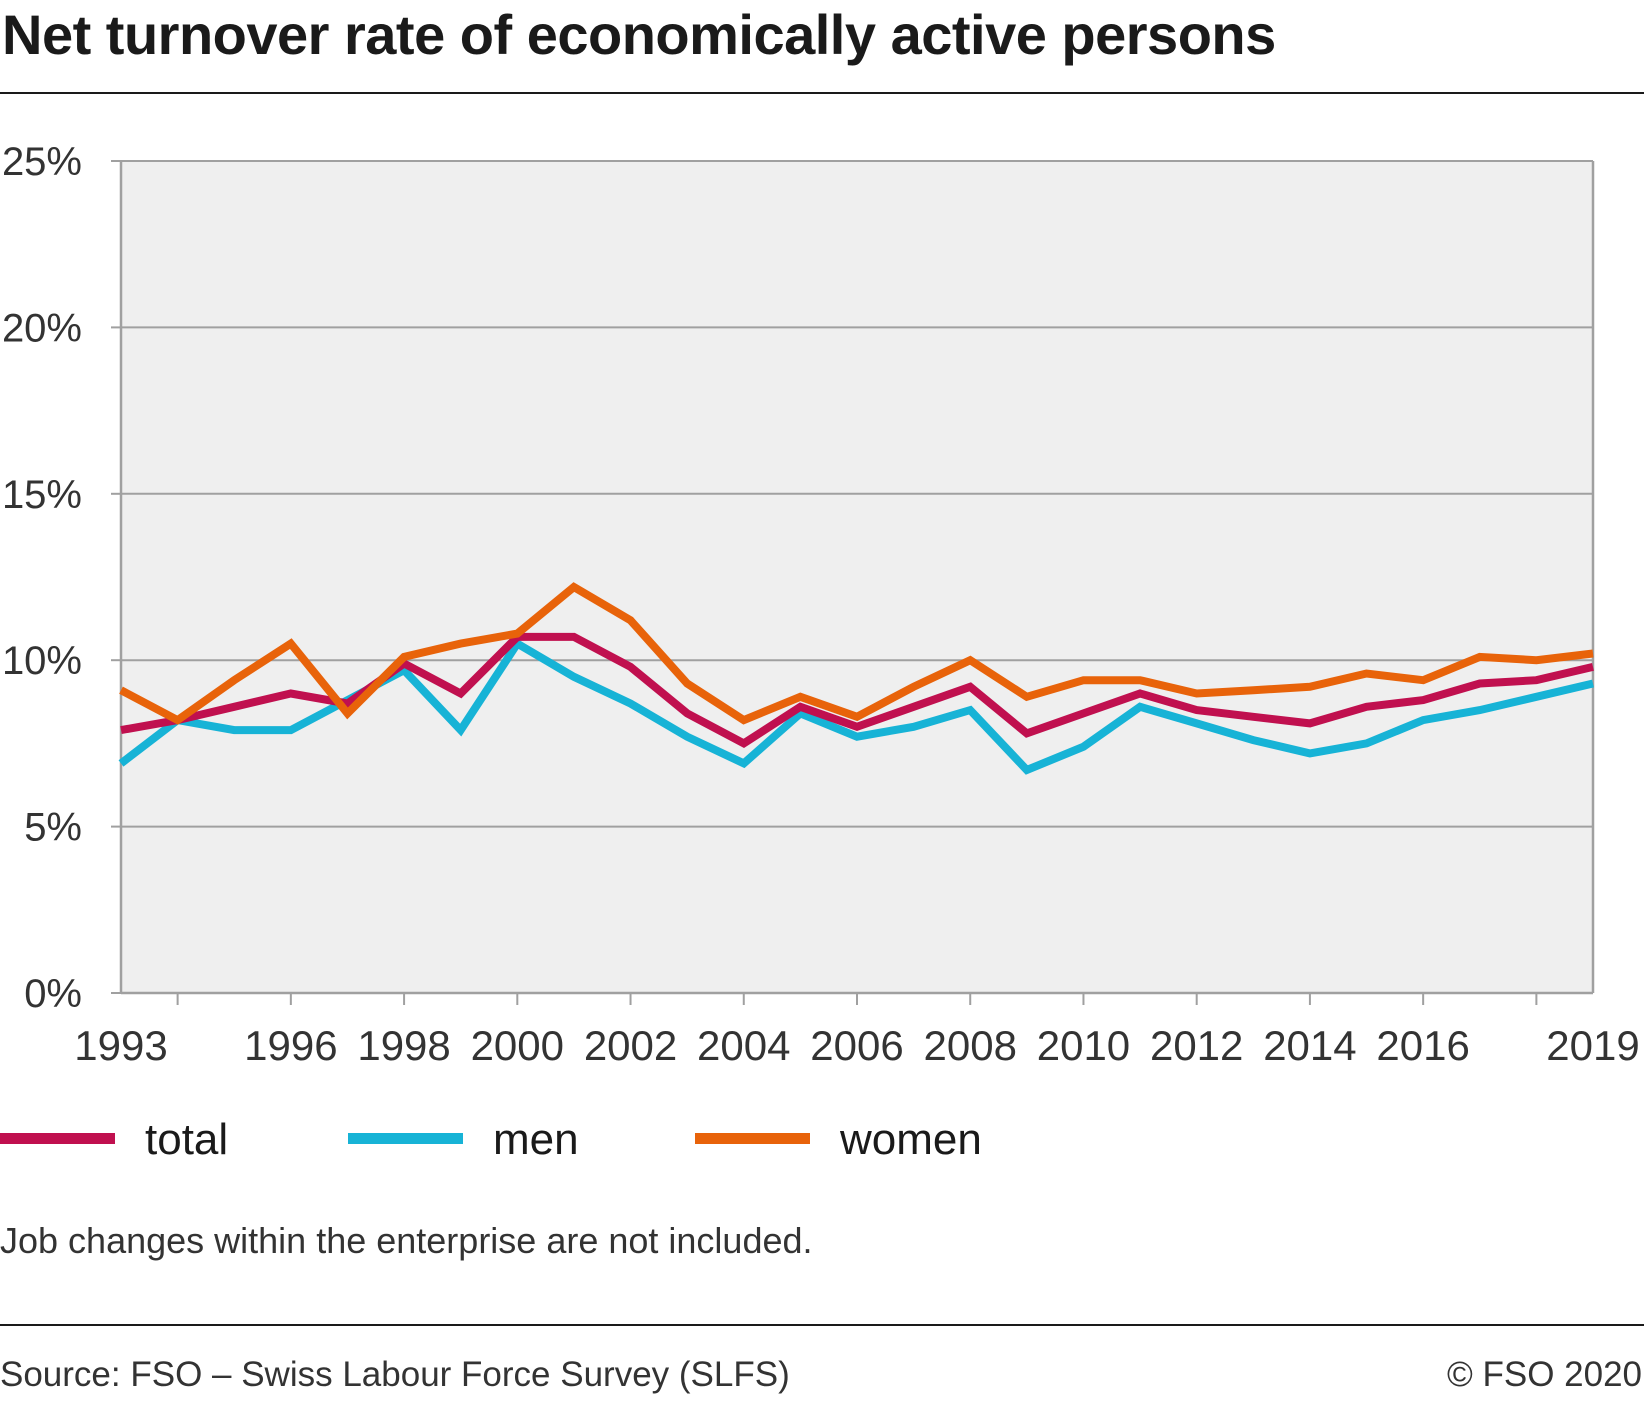 This screenshot has height=1401, width=1644. Describe the element at coordinates (970, 1045) in the screenshot. I see `x-tick-label: 2008` at that location.